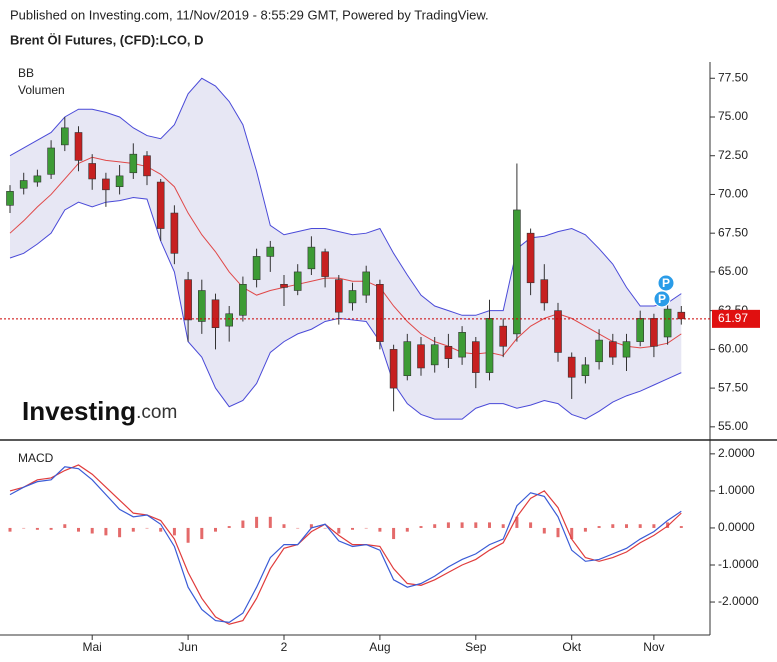 The height and width of the screenshot is (662, 777). Describe the element at coordinates (26, 73) in the screenshot. I see `indicator-label: BB` at that location.